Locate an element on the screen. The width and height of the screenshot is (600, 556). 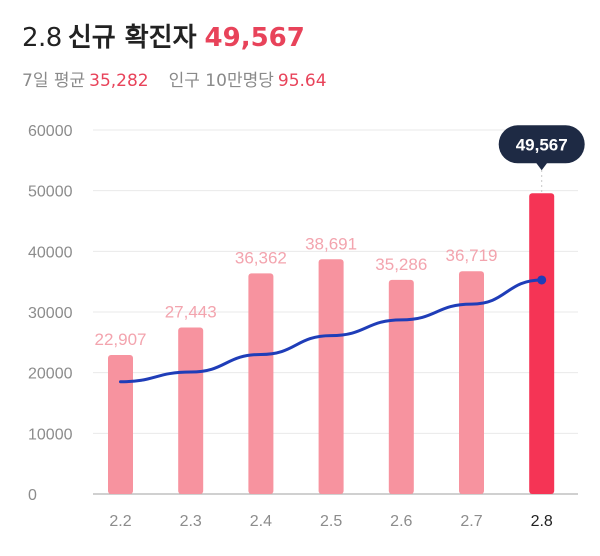
bar-value-label: 22,907 is located at coordinates (121, 339).